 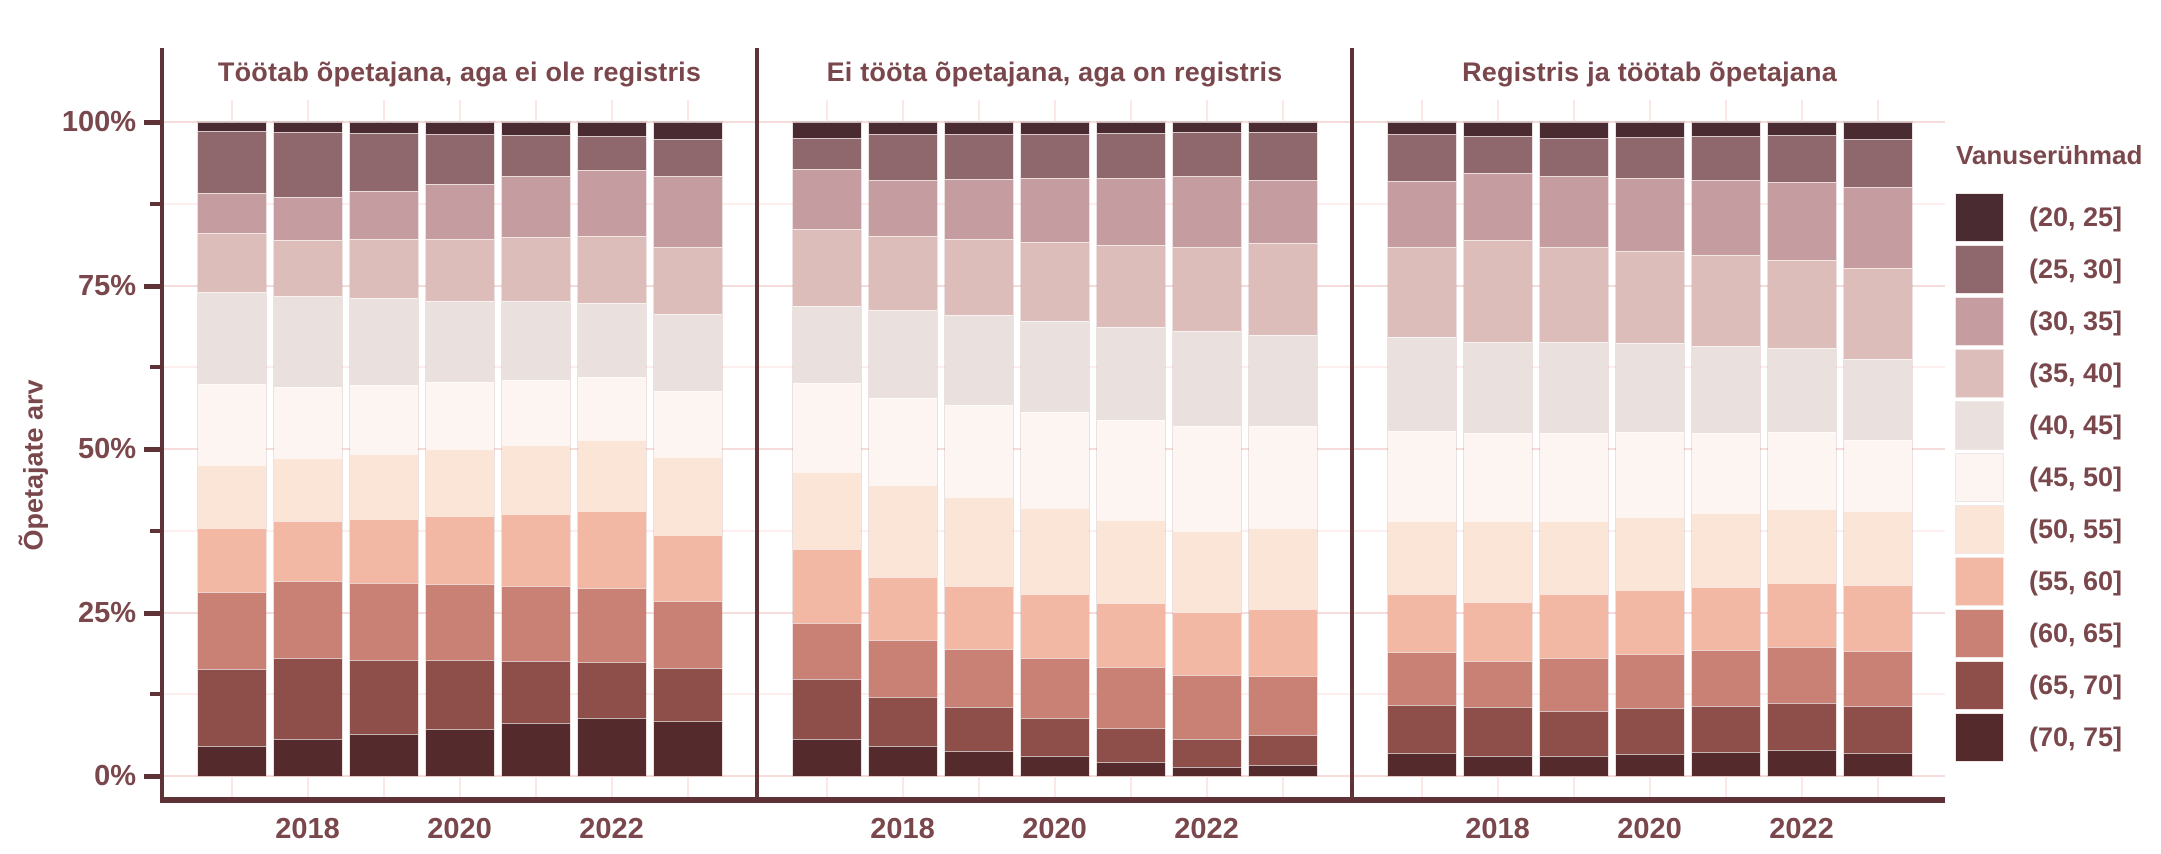 What do you see at coordinates (2058, 321) in the screenshot?
I see `legend-item: (30, 35]` at bounding box center [2058, 321].